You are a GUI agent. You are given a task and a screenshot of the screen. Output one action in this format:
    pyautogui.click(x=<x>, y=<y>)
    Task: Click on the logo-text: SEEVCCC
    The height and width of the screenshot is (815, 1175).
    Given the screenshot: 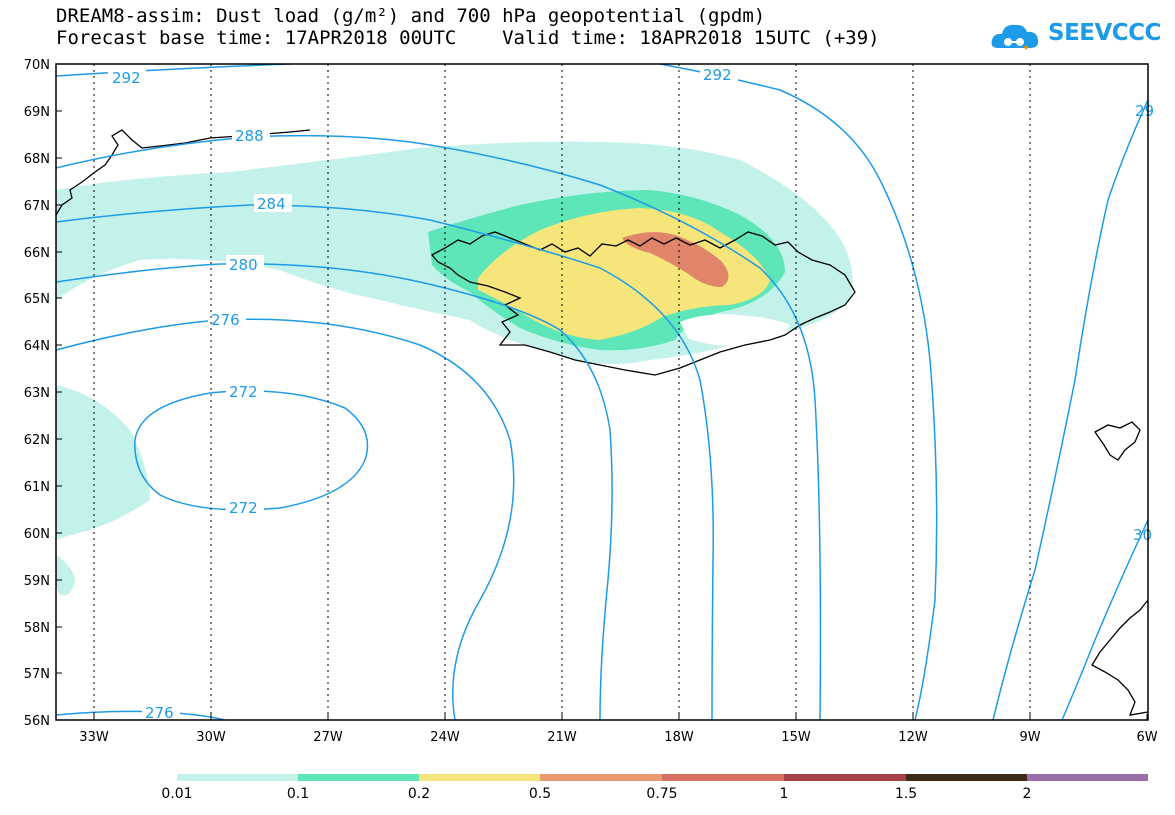 What is the action you would take?
    pyautogui.click(x=1104, y=33)
    